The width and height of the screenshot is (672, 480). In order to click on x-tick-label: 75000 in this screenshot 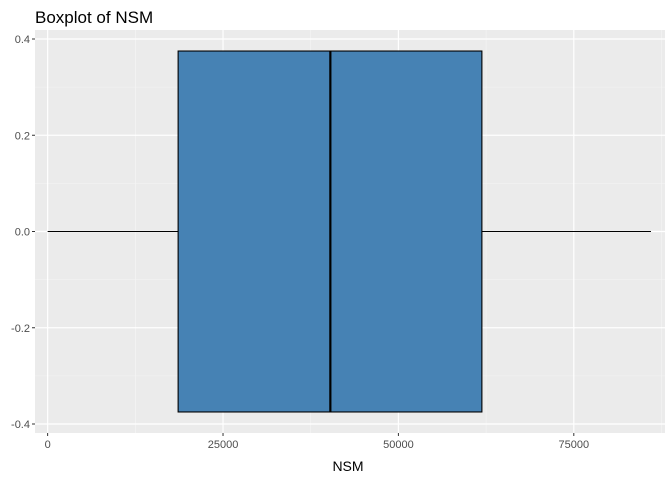, I will do `click(574, 445)`.